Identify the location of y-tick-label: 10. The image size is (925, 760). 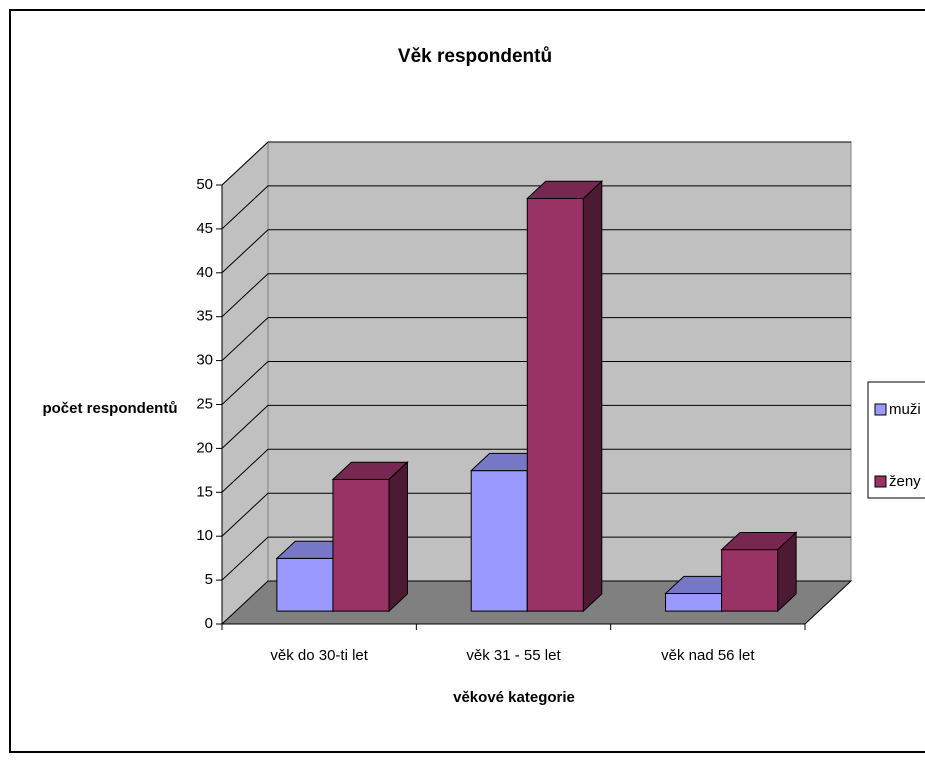
(204, 535).